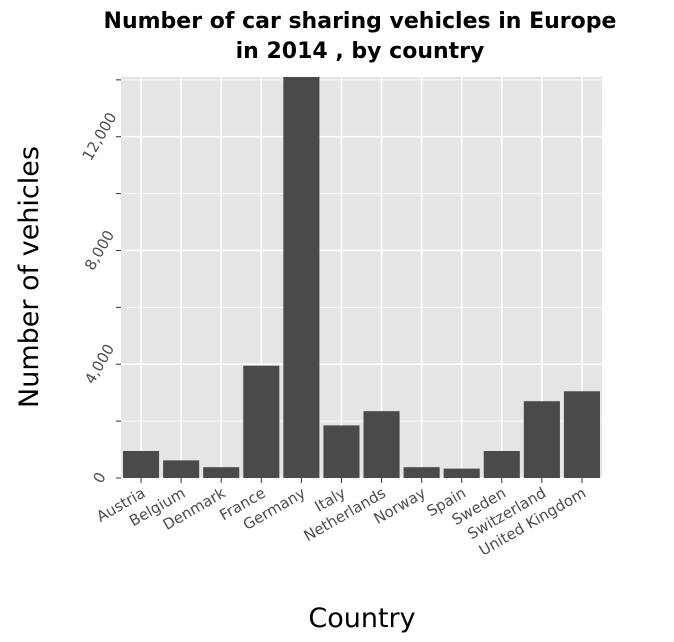  I want to click on bar-denmark, so click(221, 472).